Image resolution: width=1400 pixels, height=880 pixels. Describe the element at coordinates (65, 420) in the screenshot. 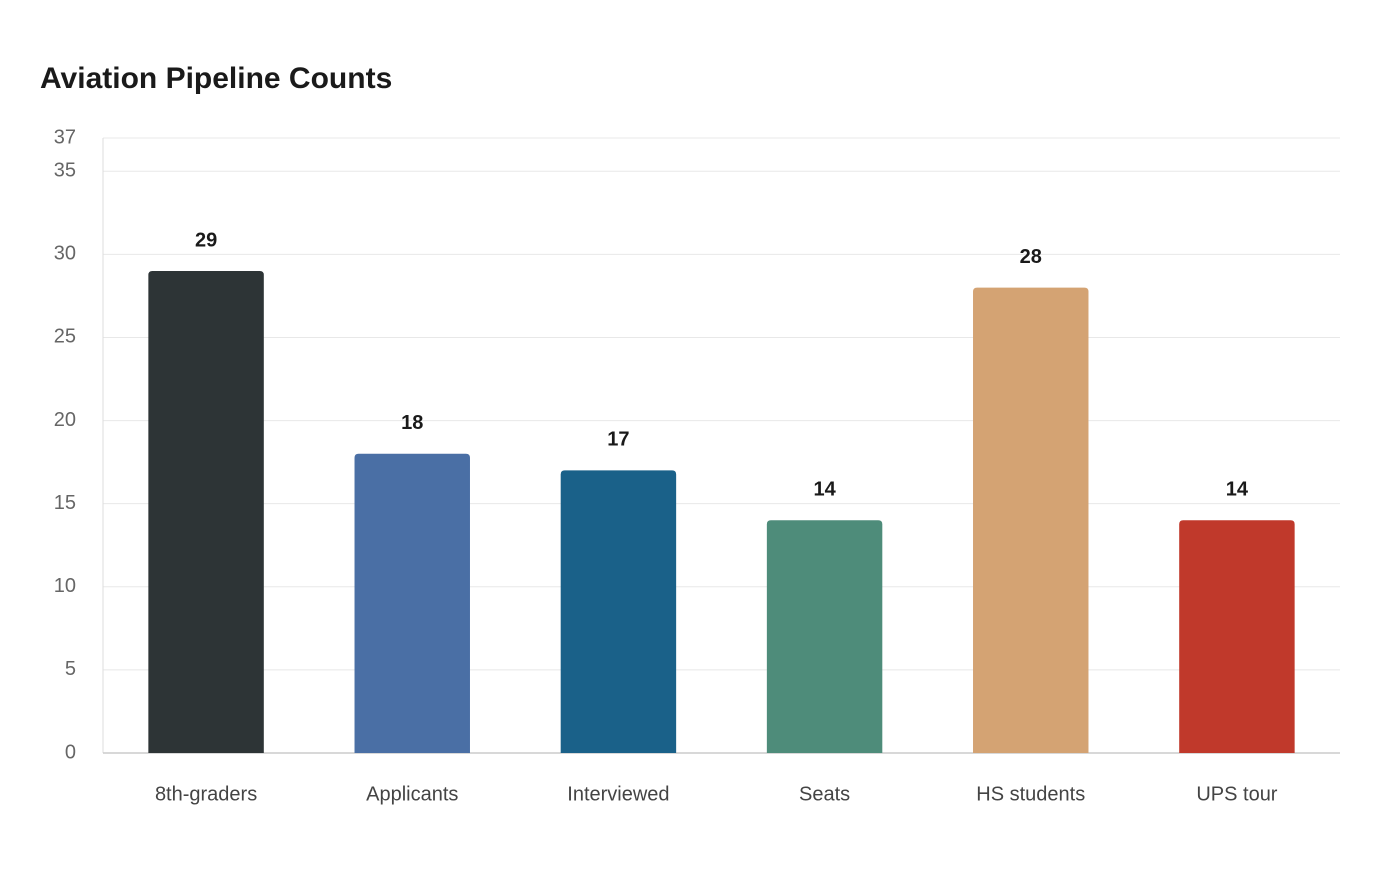

I see `y-tick-label: 20` at that location.